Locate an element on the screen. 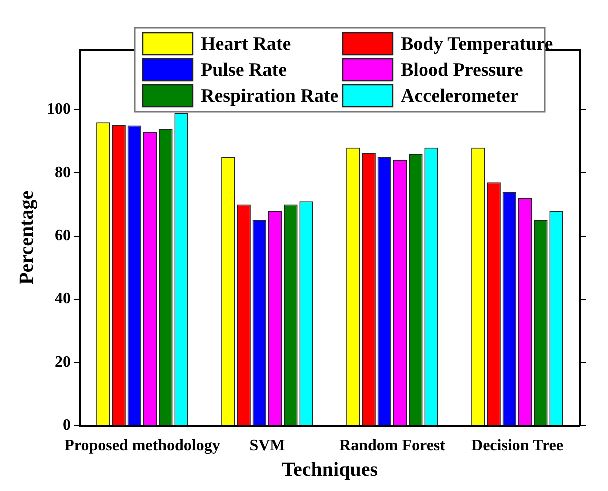 The height and width of the screenshot is (491, 608). legend-label: Blood Pressure is located at coordinates (462, 70).